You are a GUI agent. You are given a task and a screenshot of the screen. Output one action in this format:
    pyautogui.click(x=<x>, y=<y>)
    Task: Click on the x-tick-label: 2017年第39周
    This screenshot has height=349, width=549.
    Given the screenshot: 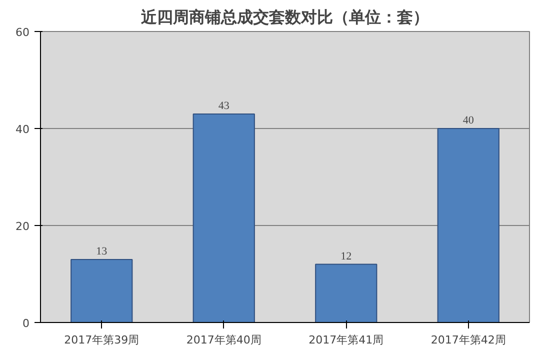 What is the action you would take?
    pyautogui.click(x=102, y=340)
    